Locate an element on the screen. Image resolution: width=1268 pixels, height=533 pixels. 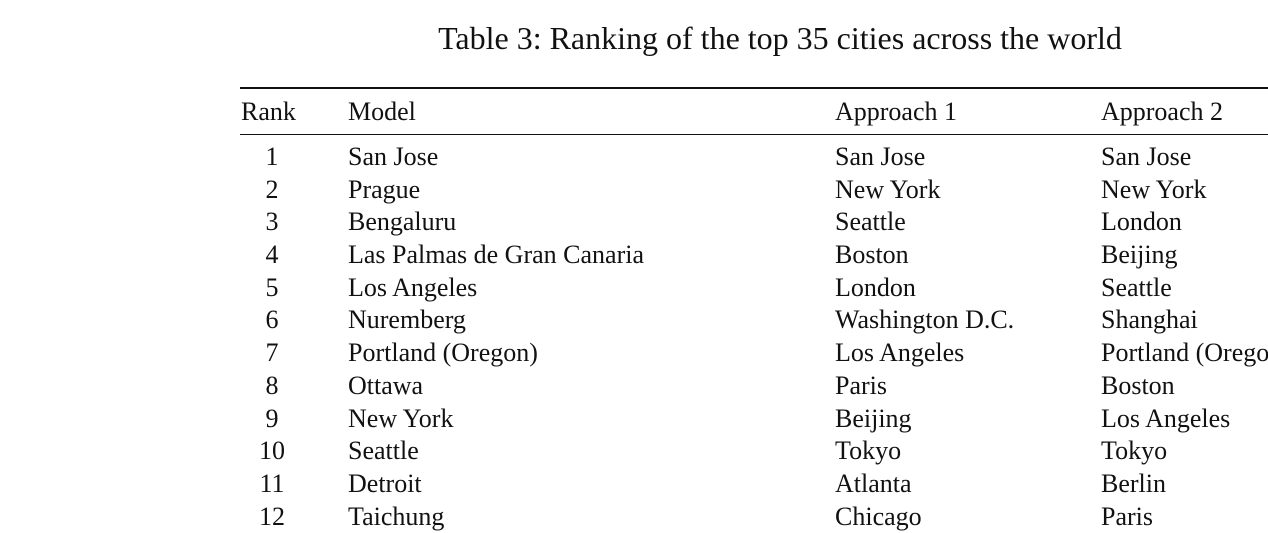
rank-cell: 12 is located at coordinates (272, 516).